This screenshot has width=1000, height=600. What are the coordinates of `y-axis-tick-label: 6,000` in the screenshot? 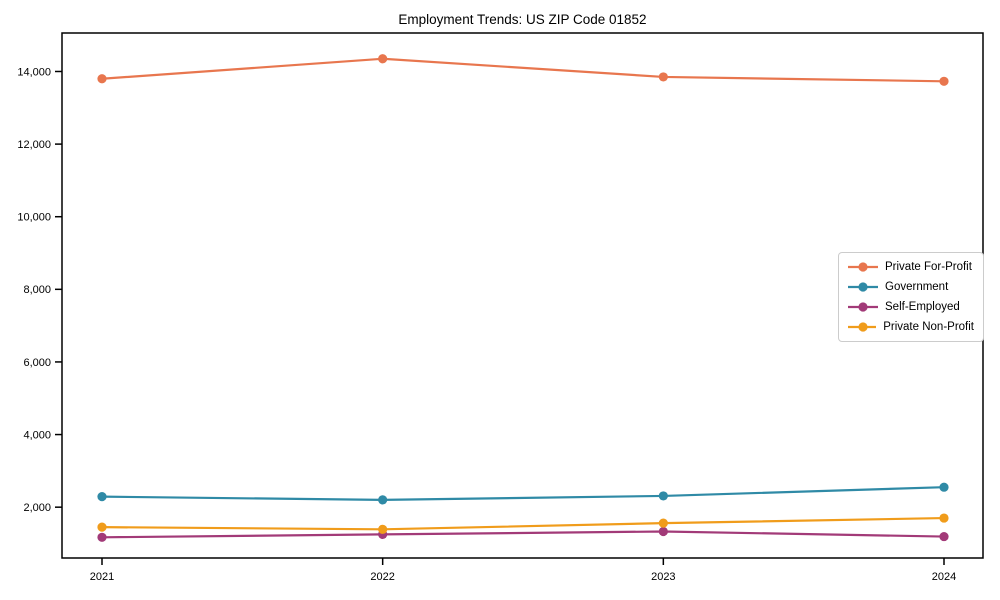 It's located at (37, 363).